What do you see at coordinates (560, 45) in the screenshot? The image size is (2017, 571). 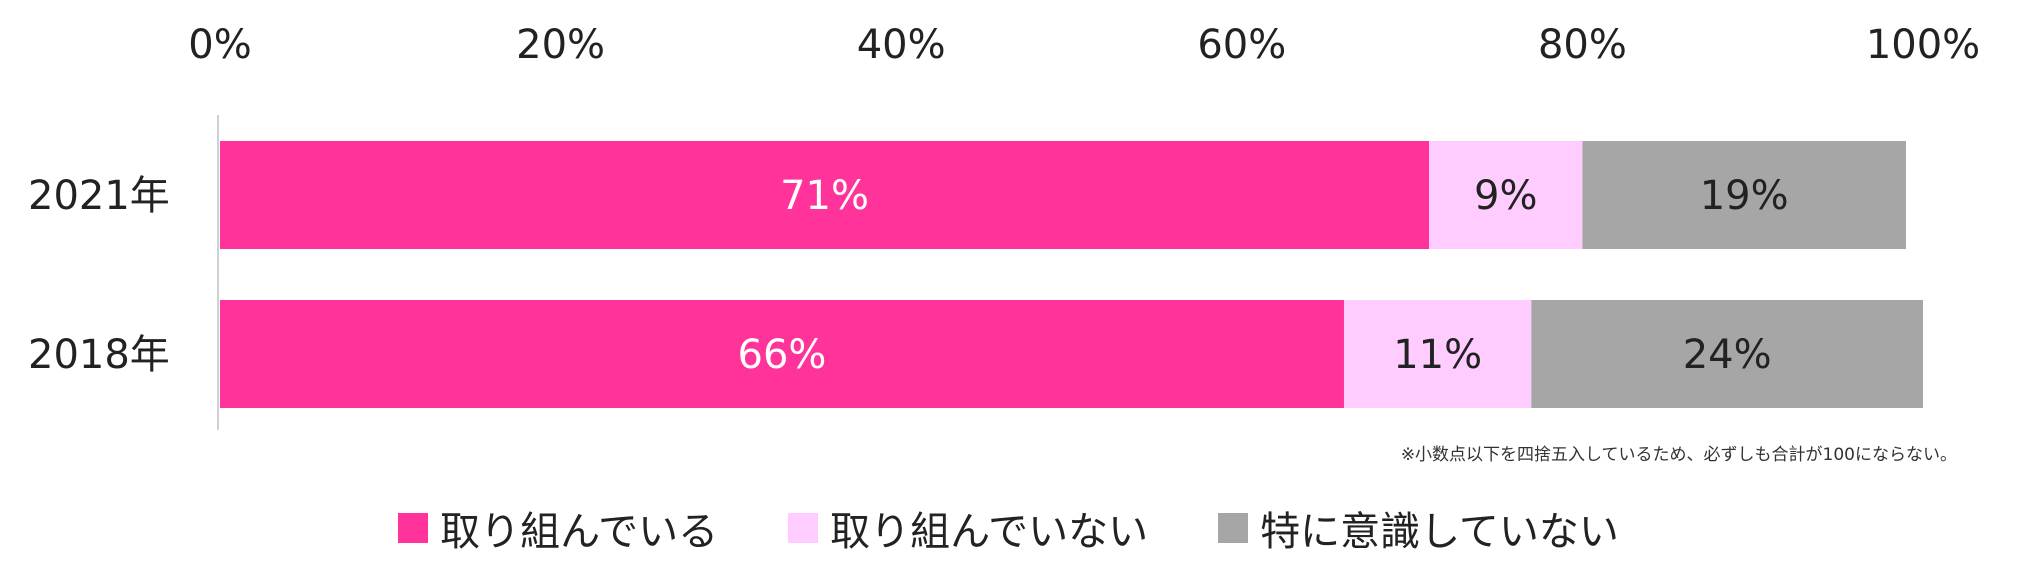 I see `x-tick-label: 20%` at bounding box center [560, 45].